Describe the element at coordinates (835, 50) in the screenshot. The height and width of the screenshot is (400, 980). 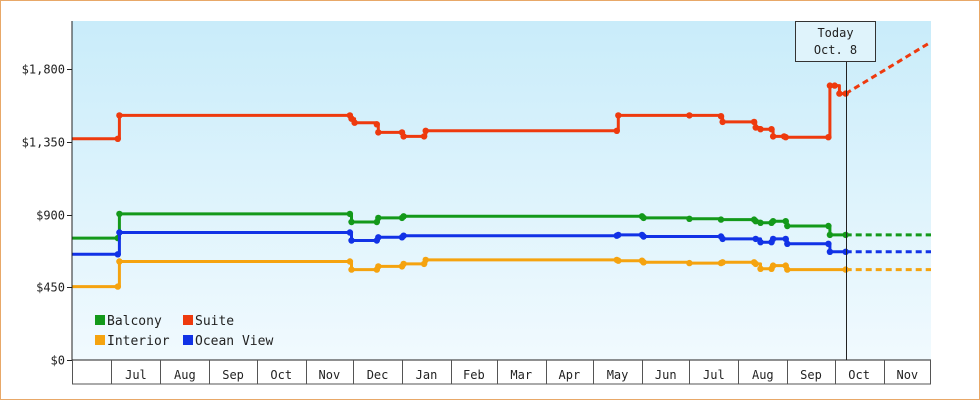
I see `today-label-date: Oct. 8` at that location.